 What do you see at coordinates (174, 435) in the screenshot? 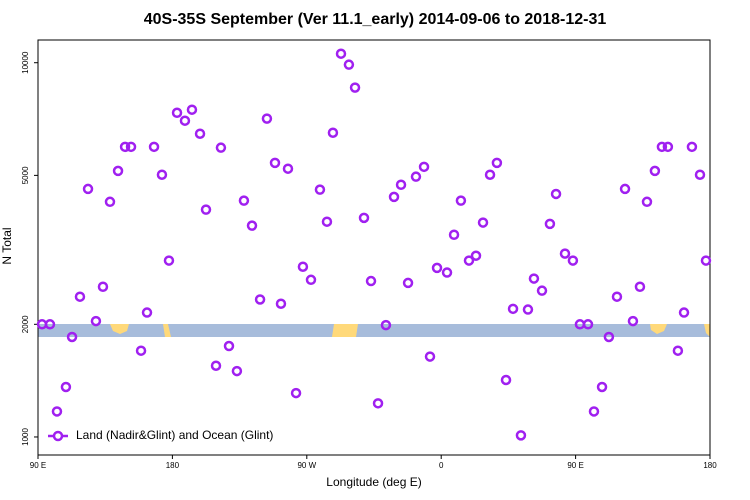
I see `legend-label: Land (Nadir&Glint) and Ocean (Glint)` at bounding box center [174, 435].